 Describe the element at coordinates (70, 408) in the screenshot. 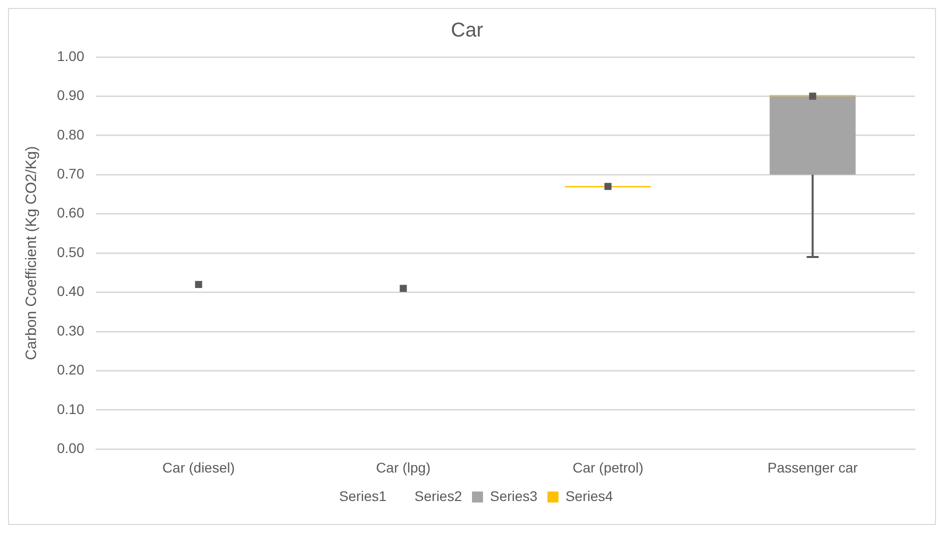

I see `y-tick-label: 0.10` at that location.